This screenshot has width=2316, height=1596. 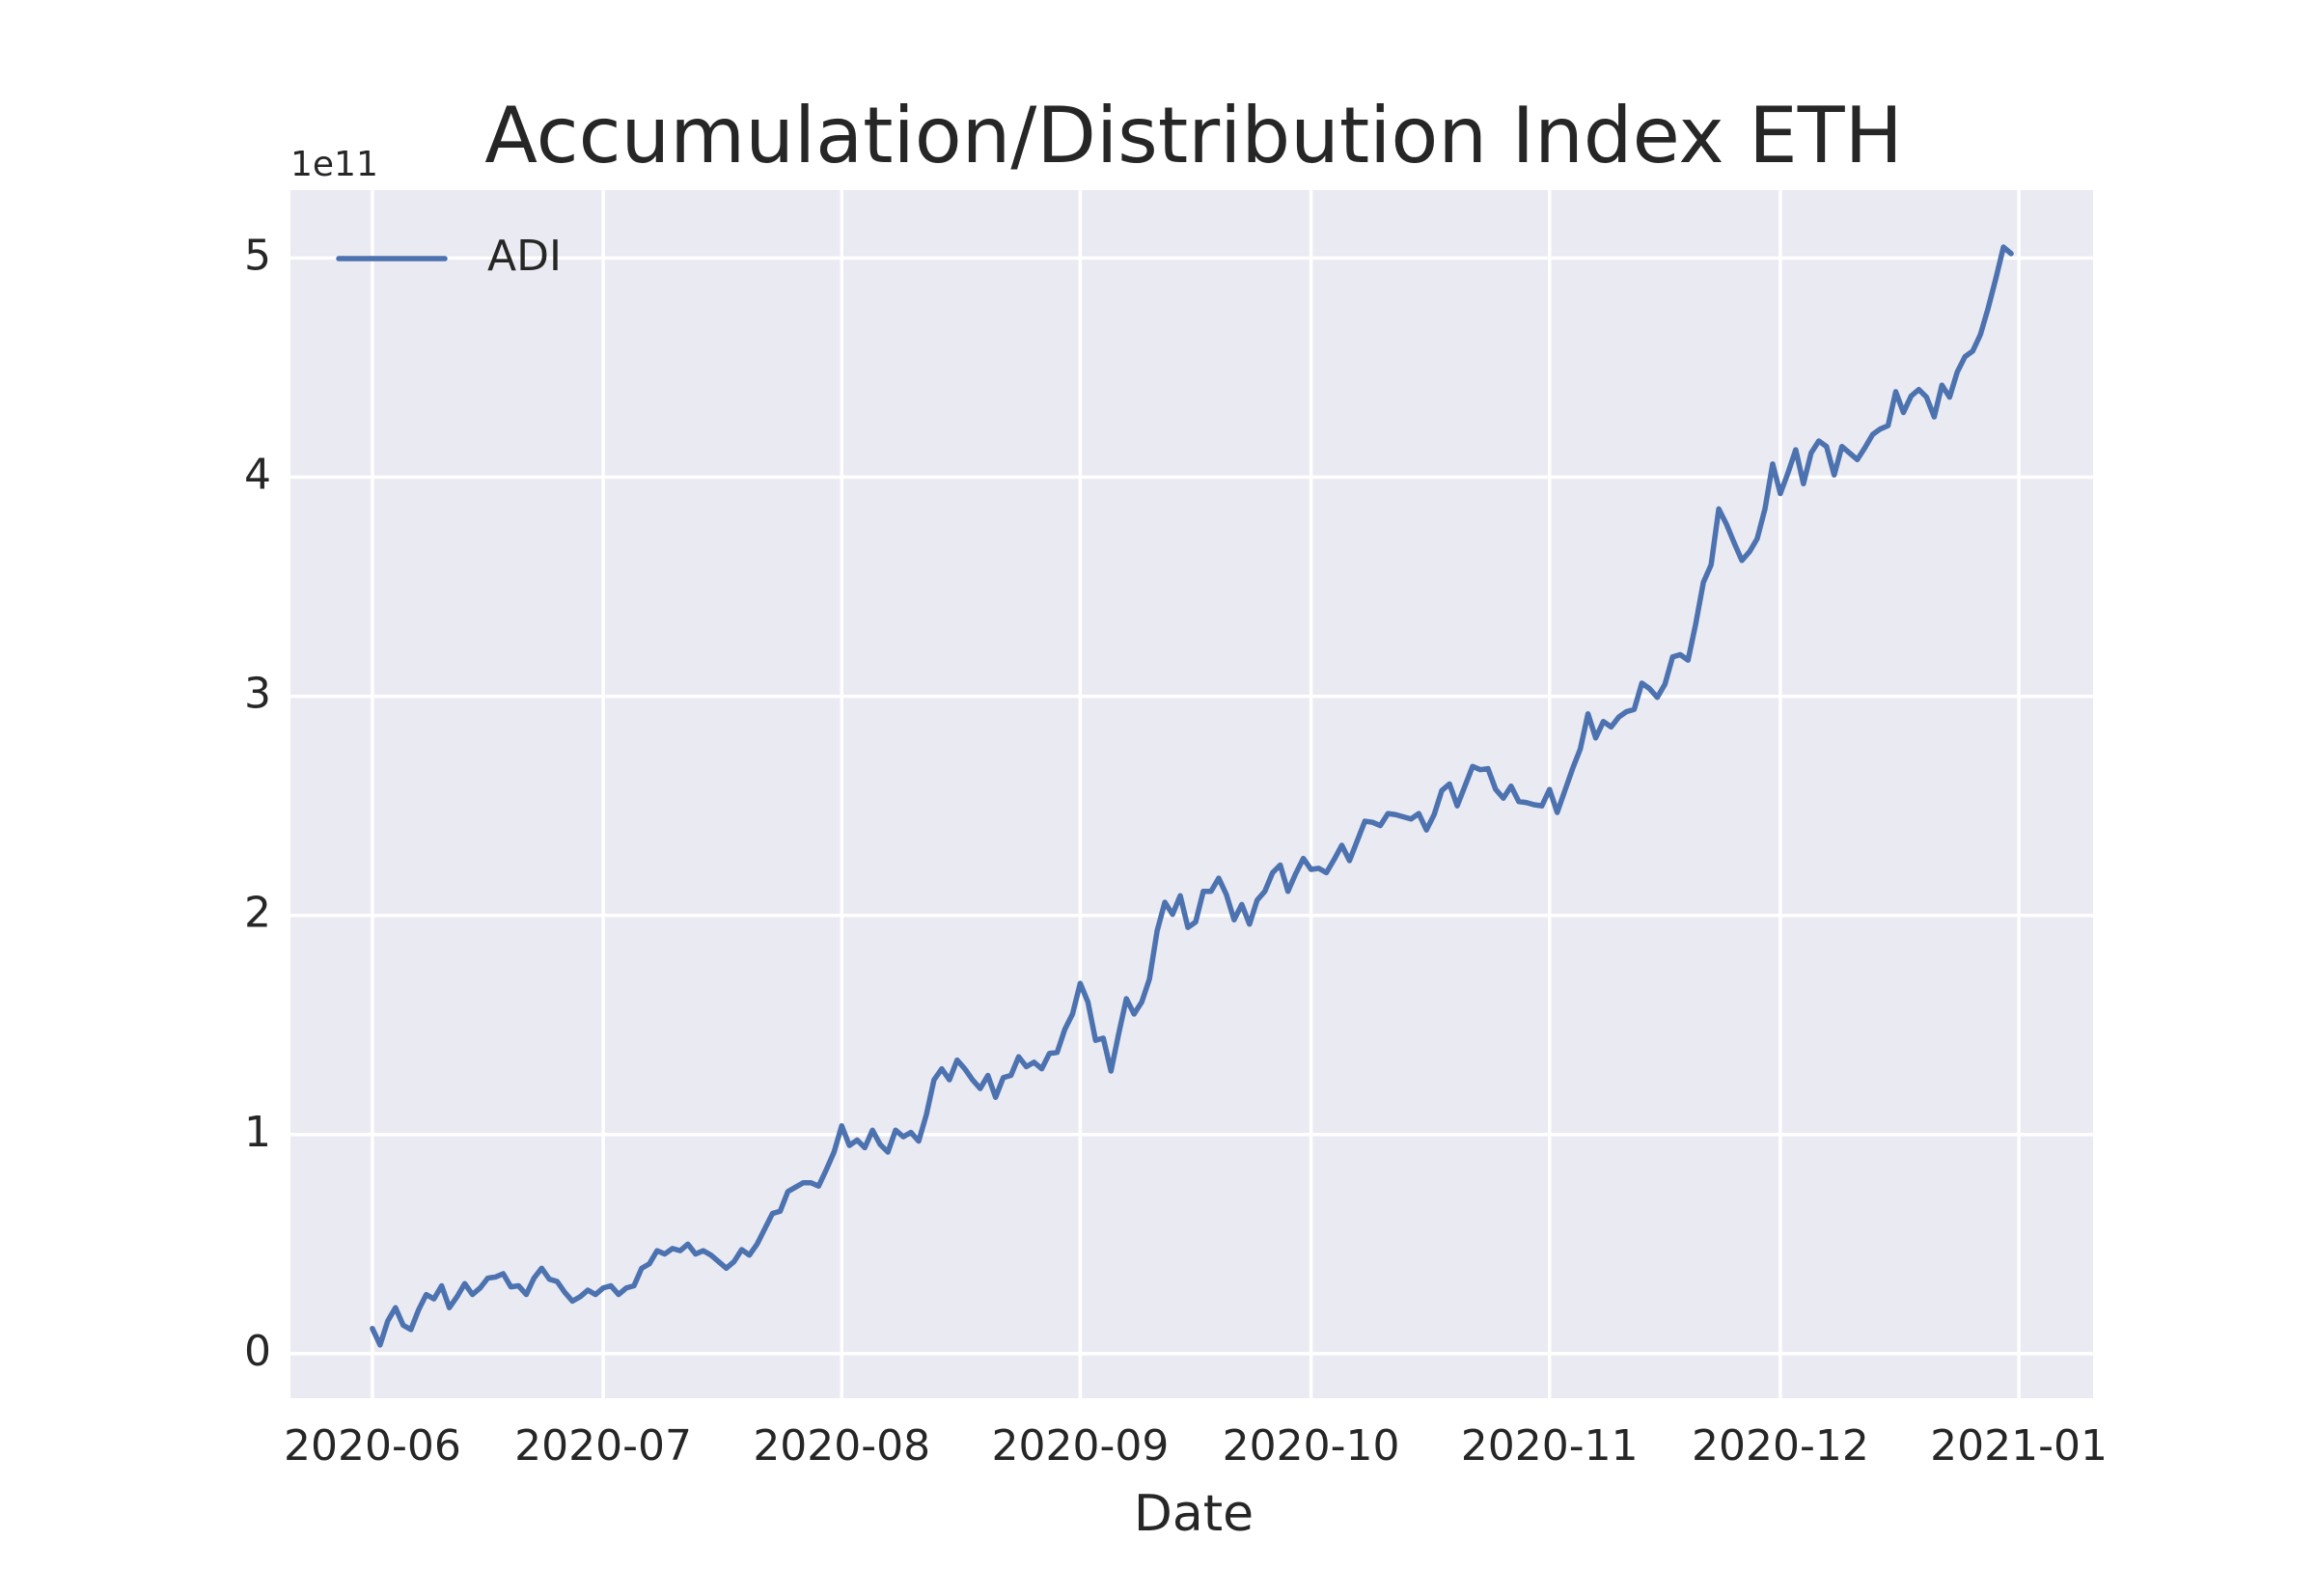 I want to click on legend-label: ADI, so click(x=524, y=257).